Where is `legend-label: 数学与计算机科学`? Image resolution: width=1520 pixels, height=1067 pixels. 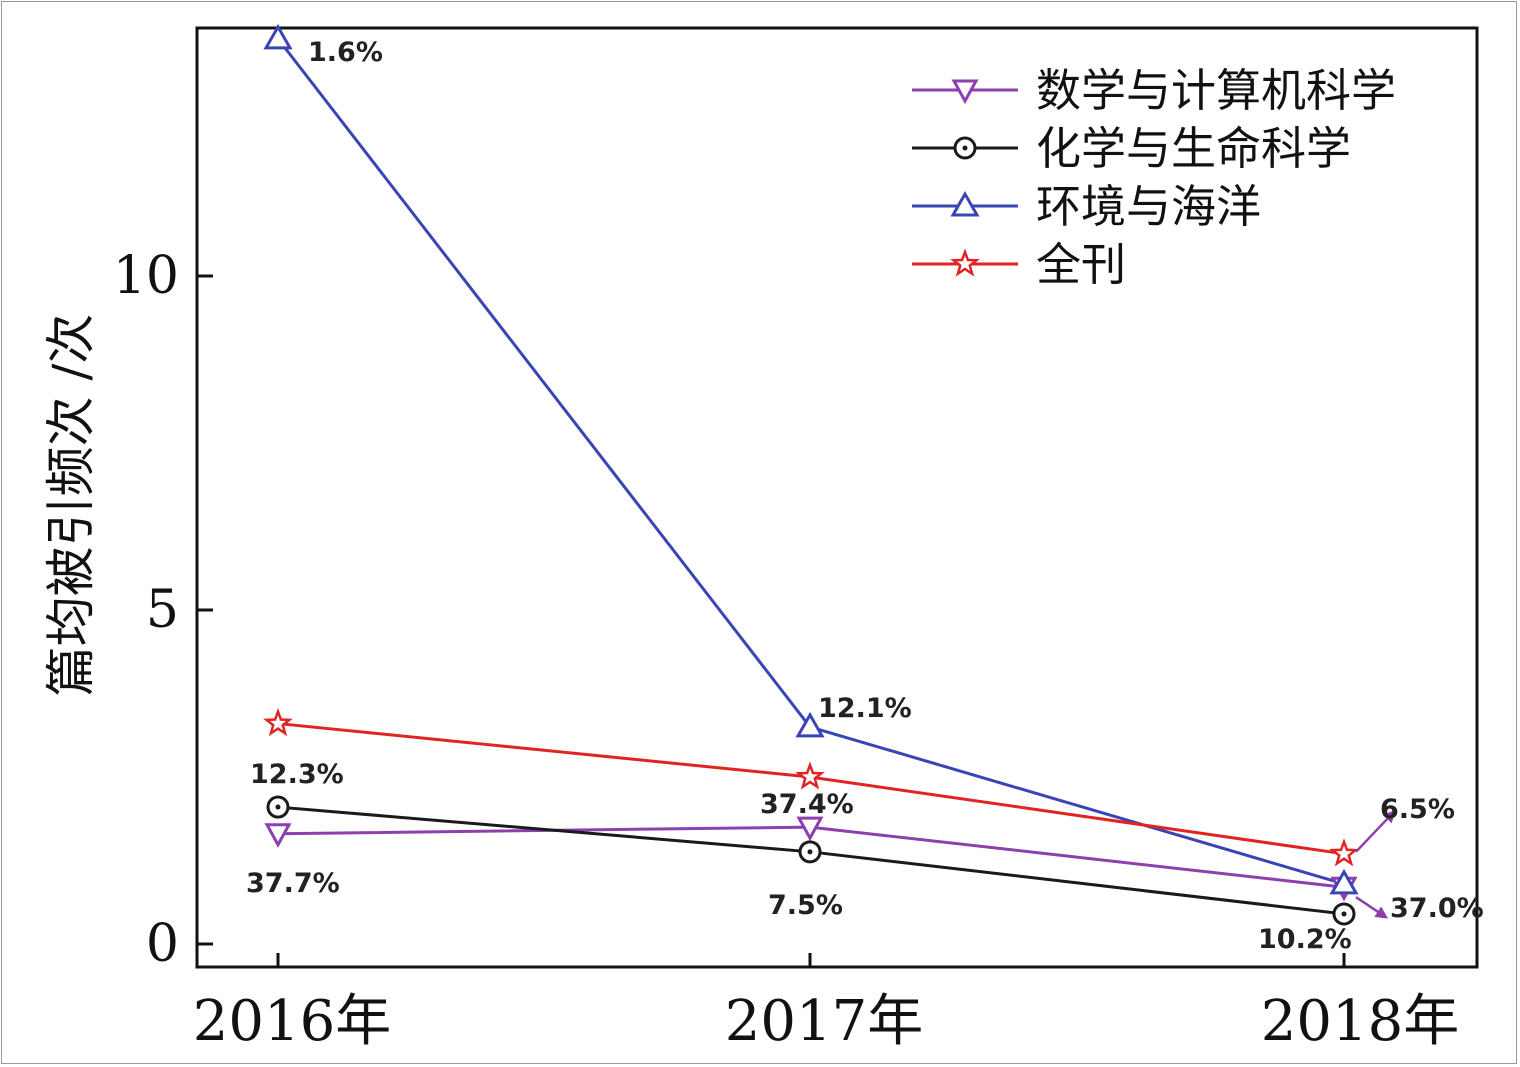 legend-label: 数学与计算机科学 is located at coordinates (1216, 90).